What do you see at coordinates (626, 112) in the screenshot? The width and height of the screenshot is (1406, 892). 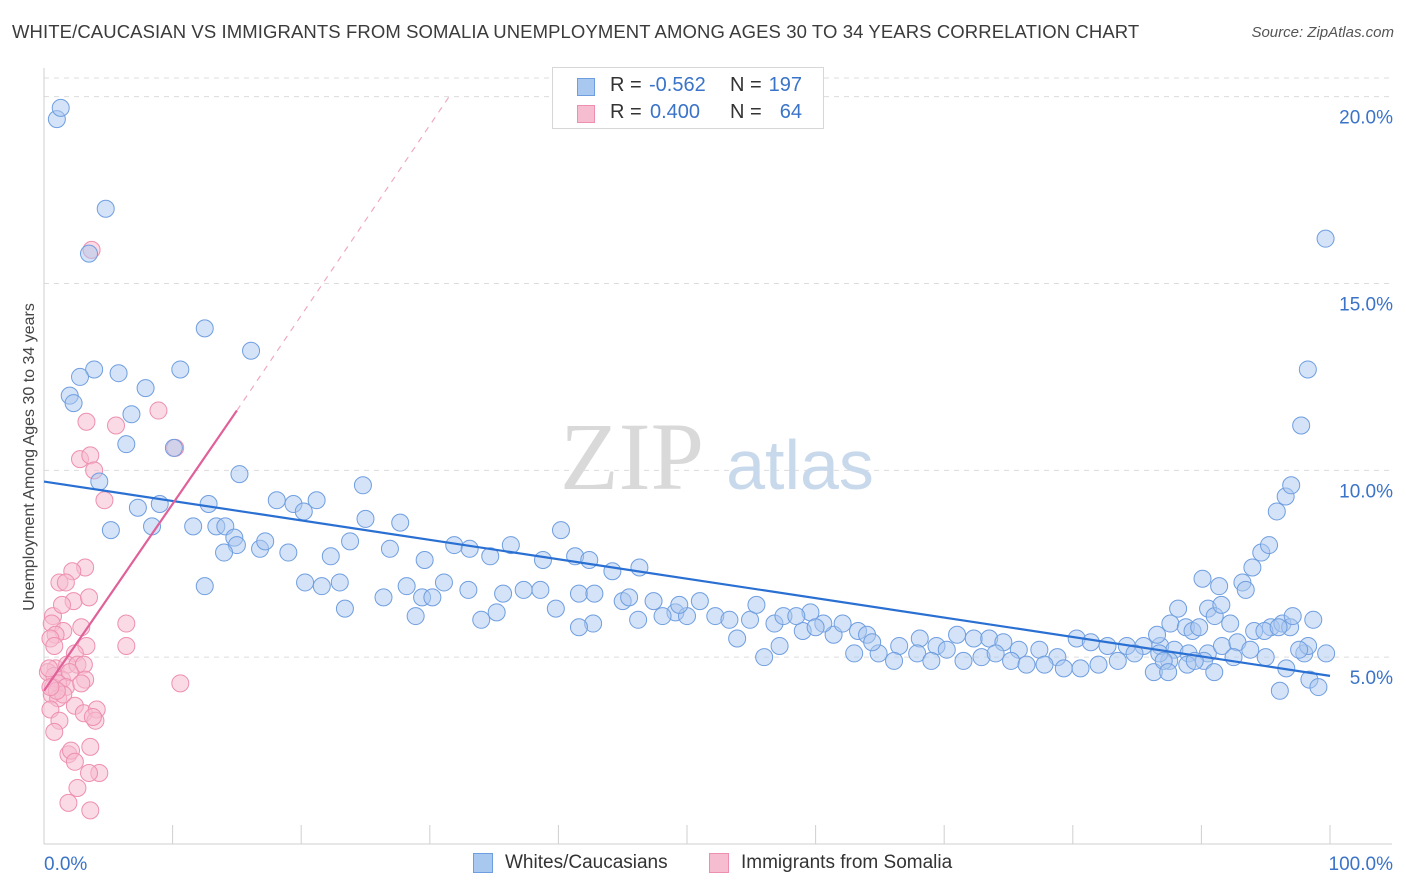 I see `legend-r-label: R =` at bounding box center [626, 112].